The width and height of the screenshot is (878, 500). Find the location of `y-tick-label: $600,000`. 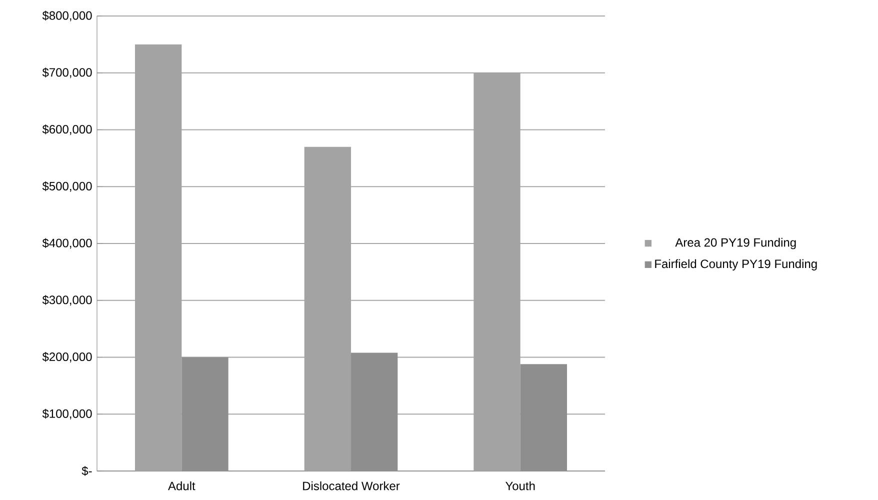

y-tick-label: $600,000 is located at coordinates (67, 129).